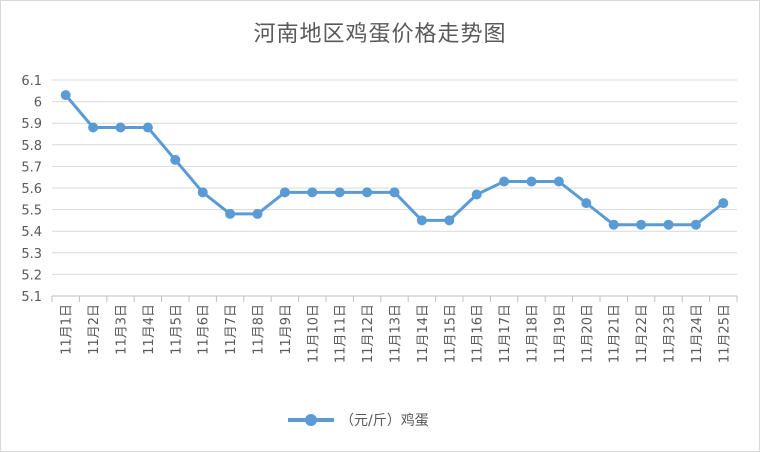 The width and height of the screenshot is (760, 452). Describe the element at coordinates (423, 333) in the screenshot. I see `x-tick-label: 11月14日` at that location.